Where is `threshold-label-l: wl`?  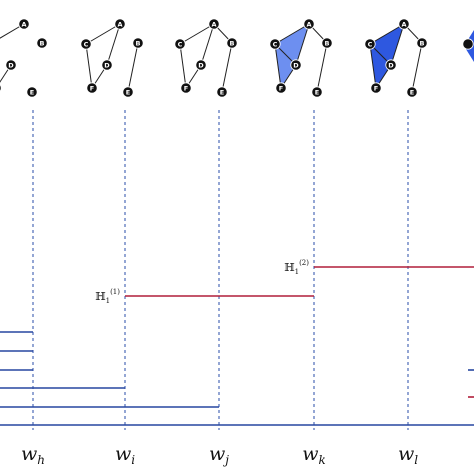 threshold-label-l: wl is located at coordinates (408, 455).